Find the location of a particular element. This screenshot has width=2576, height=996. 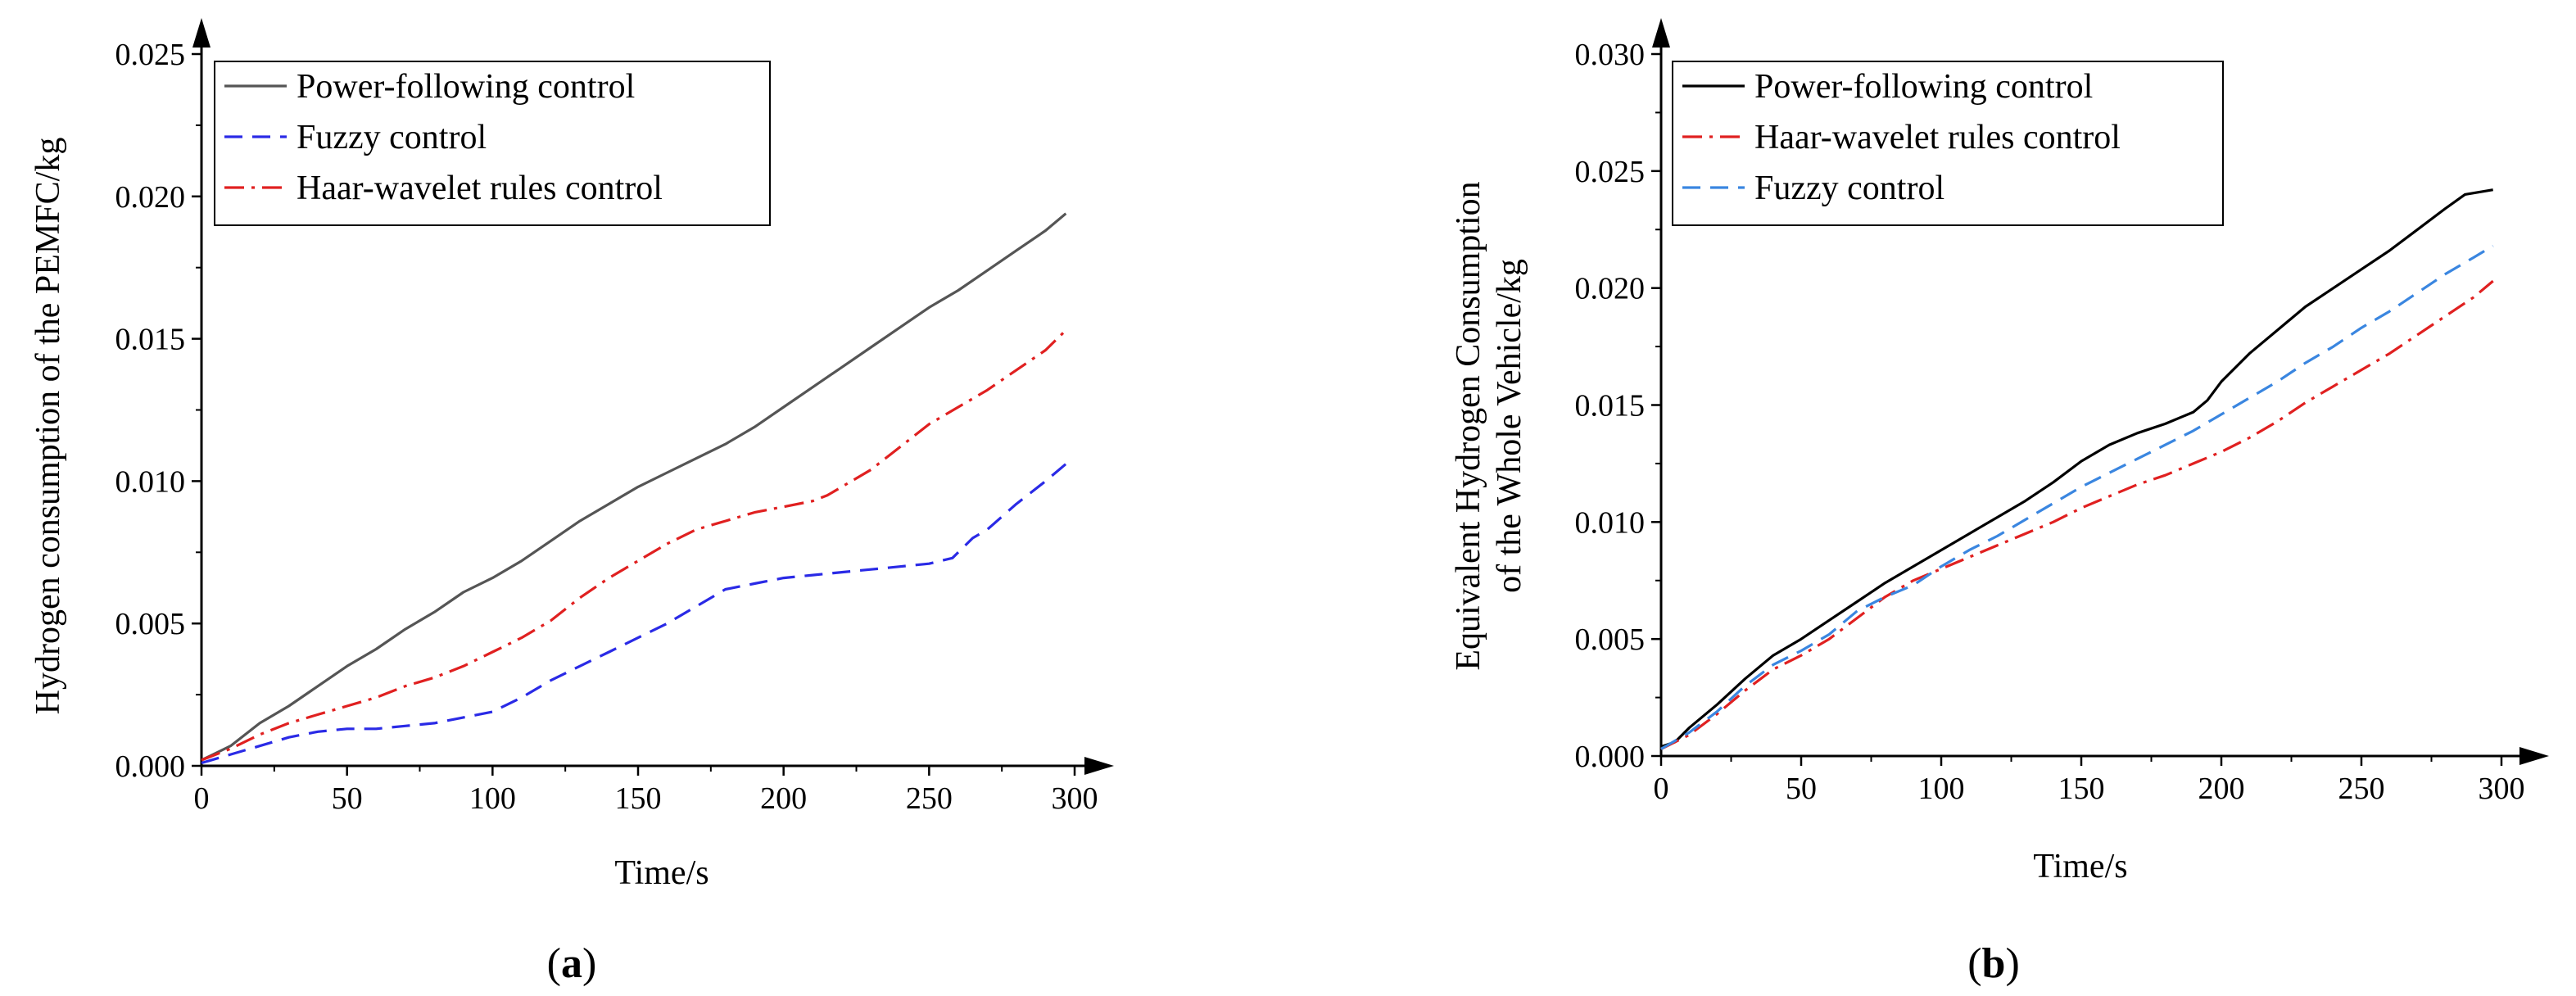

panel-a-label-letter: a is located at coordinates (571, 964).